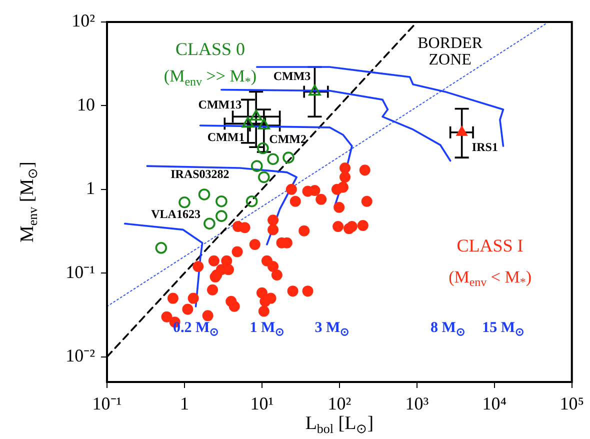 The image size is (590, 439). I want to click on annotation: BORDER, so click(450, 43).